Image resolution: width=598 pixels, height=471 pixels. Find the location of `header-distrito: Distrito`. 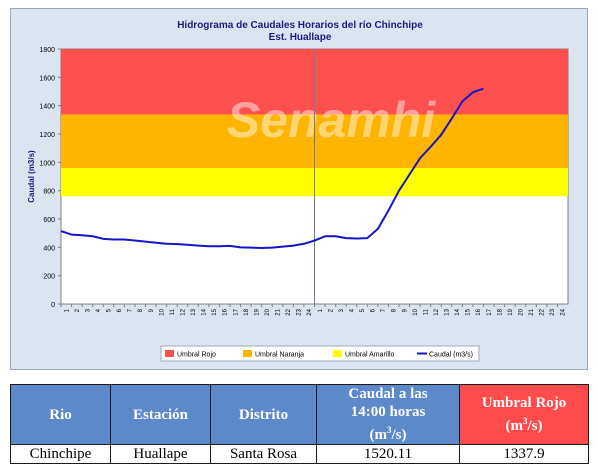

header-distrito: Distrito is located at coordinates (263, 414).